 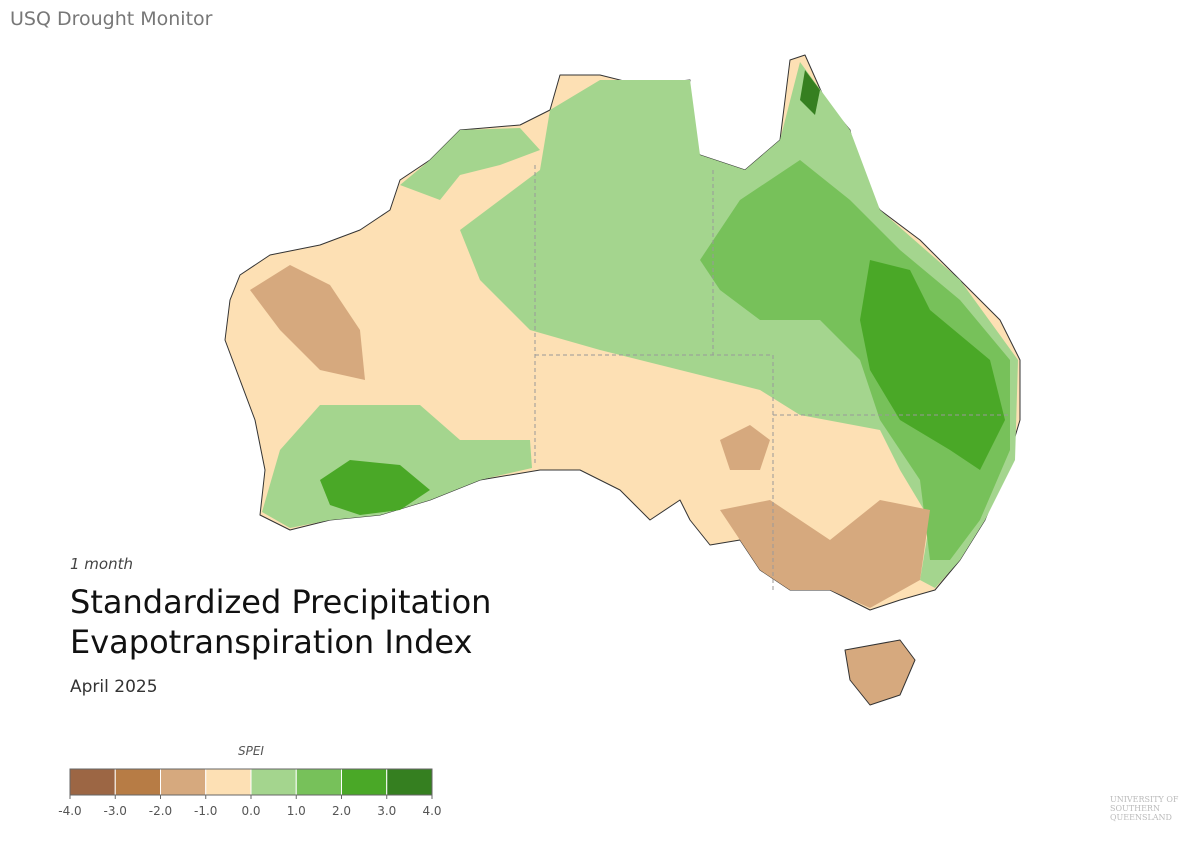 I want to click on legend-tick-label: 4.0, so click(x=431, y=811).